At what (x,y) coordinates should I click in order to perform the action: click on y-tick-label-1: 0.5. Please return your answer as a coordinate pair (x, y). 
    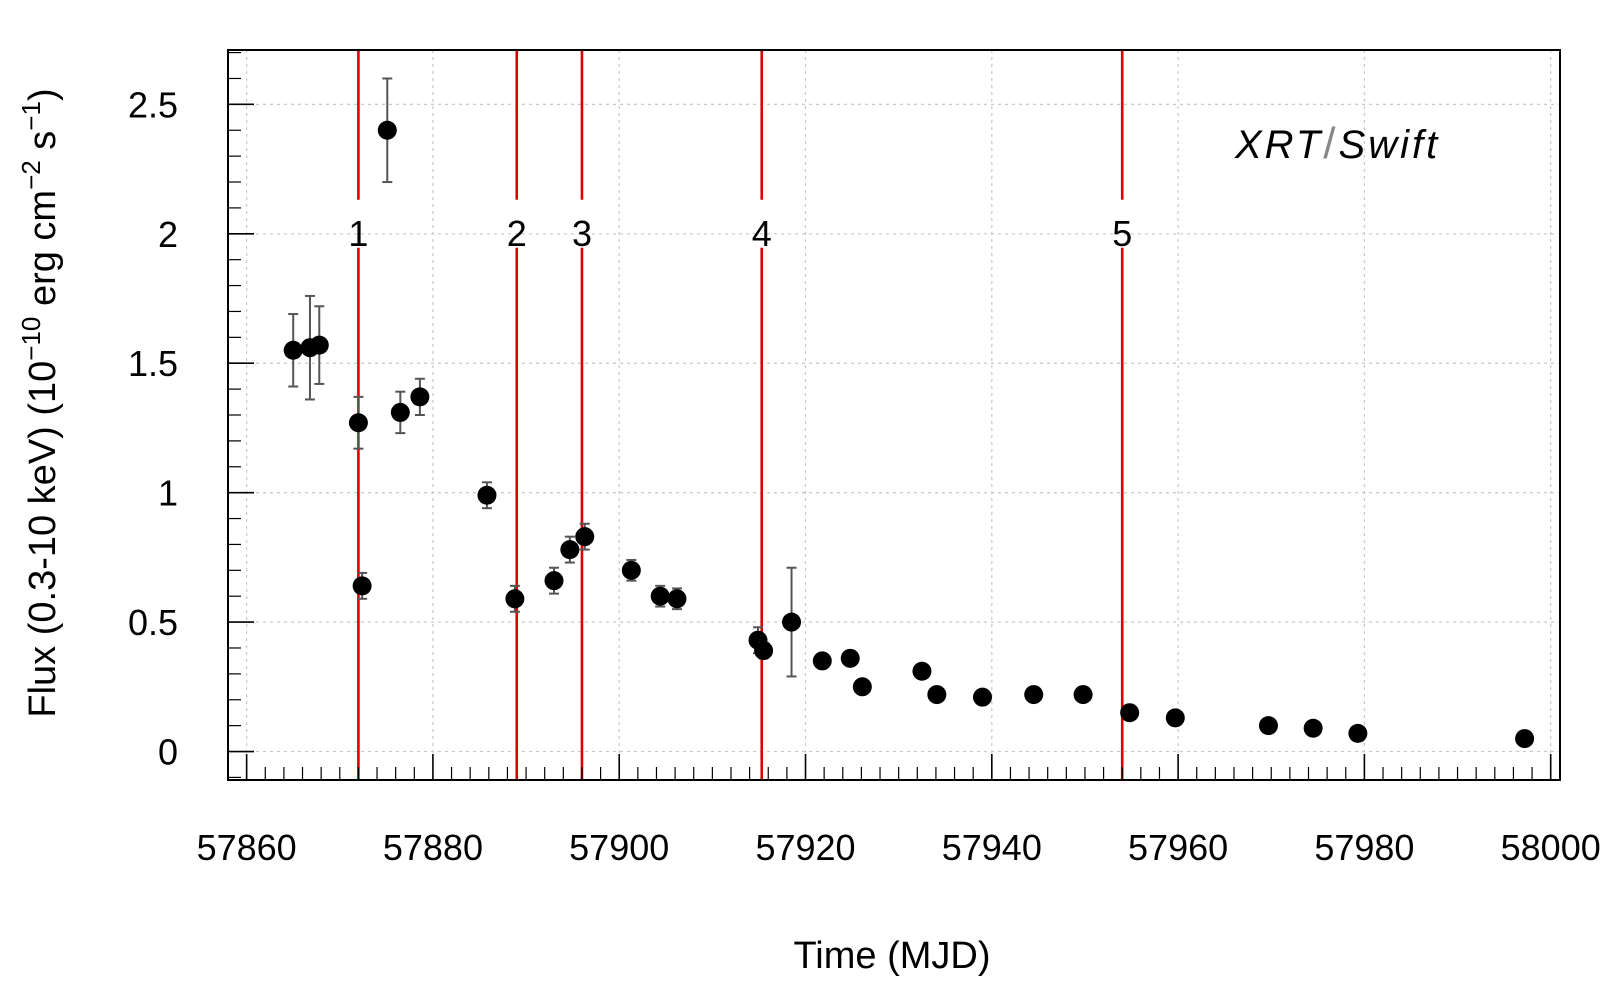
    Looking at the image, I should click on (153, 622).